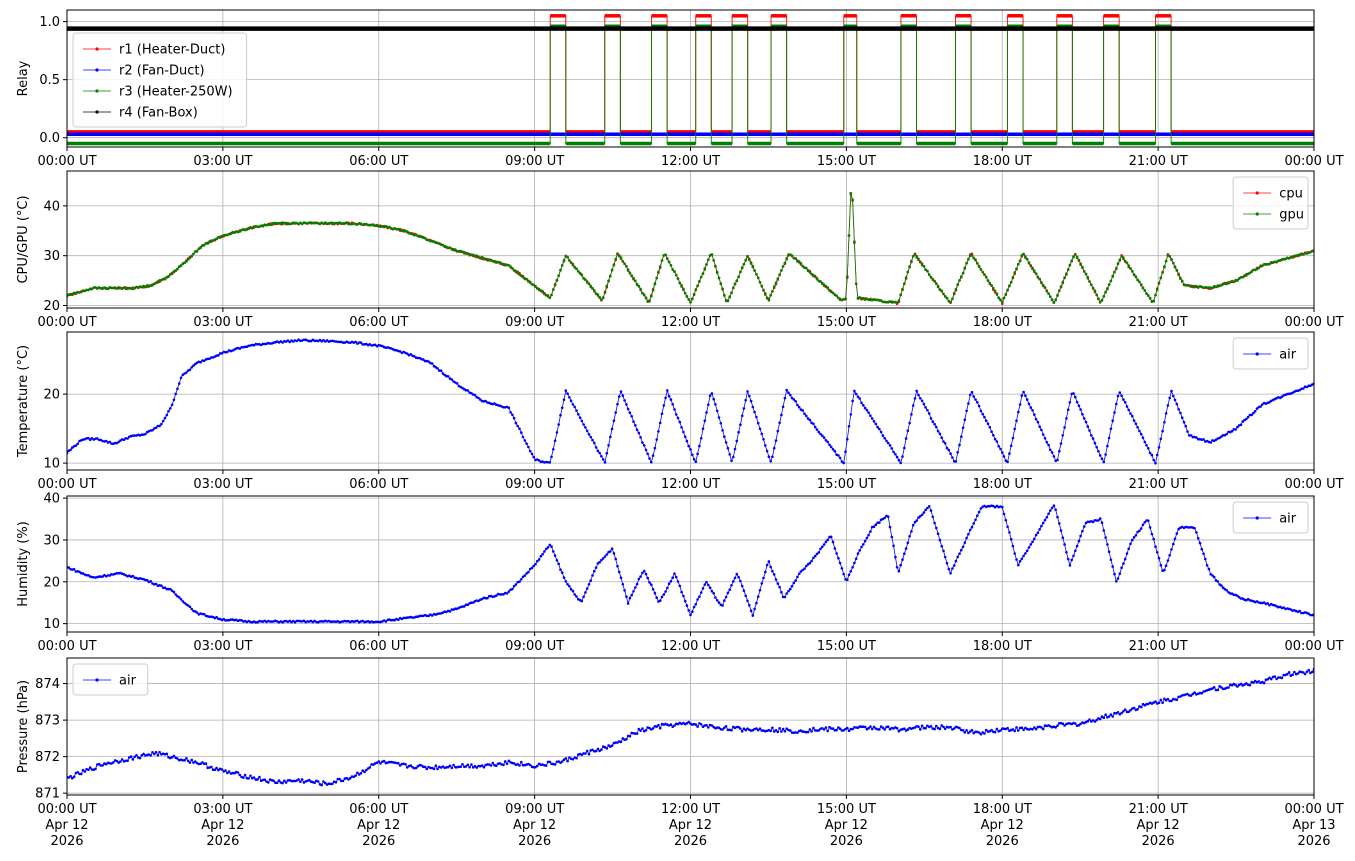  I want to click on x-tick-label: 06:00 UT, so click(378, 322).